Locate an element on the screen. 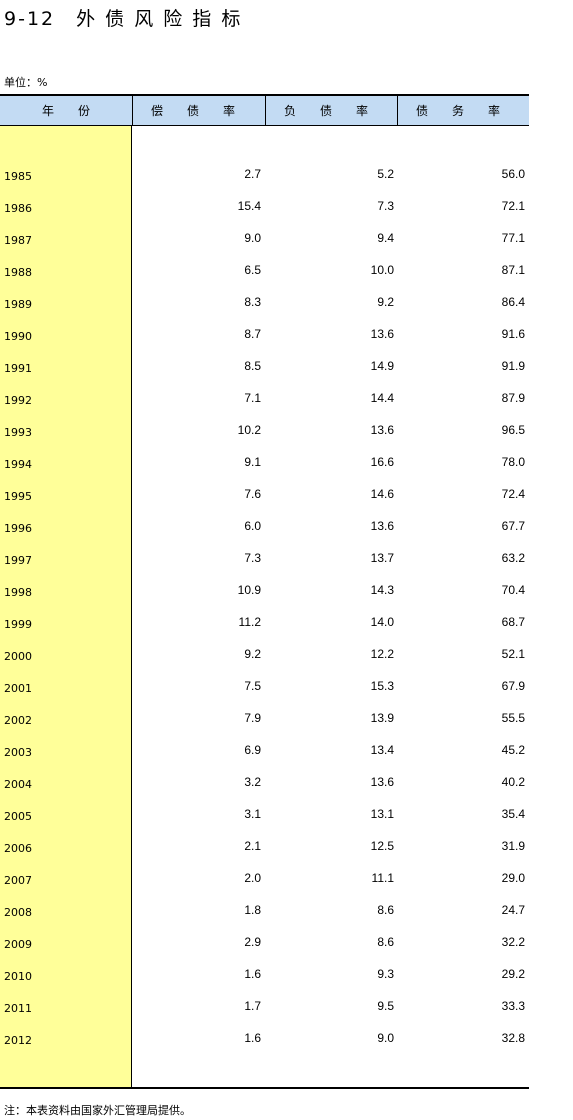 The image size is (573, 1120). year-cell: 2006 is located at coordinates (18, 848).